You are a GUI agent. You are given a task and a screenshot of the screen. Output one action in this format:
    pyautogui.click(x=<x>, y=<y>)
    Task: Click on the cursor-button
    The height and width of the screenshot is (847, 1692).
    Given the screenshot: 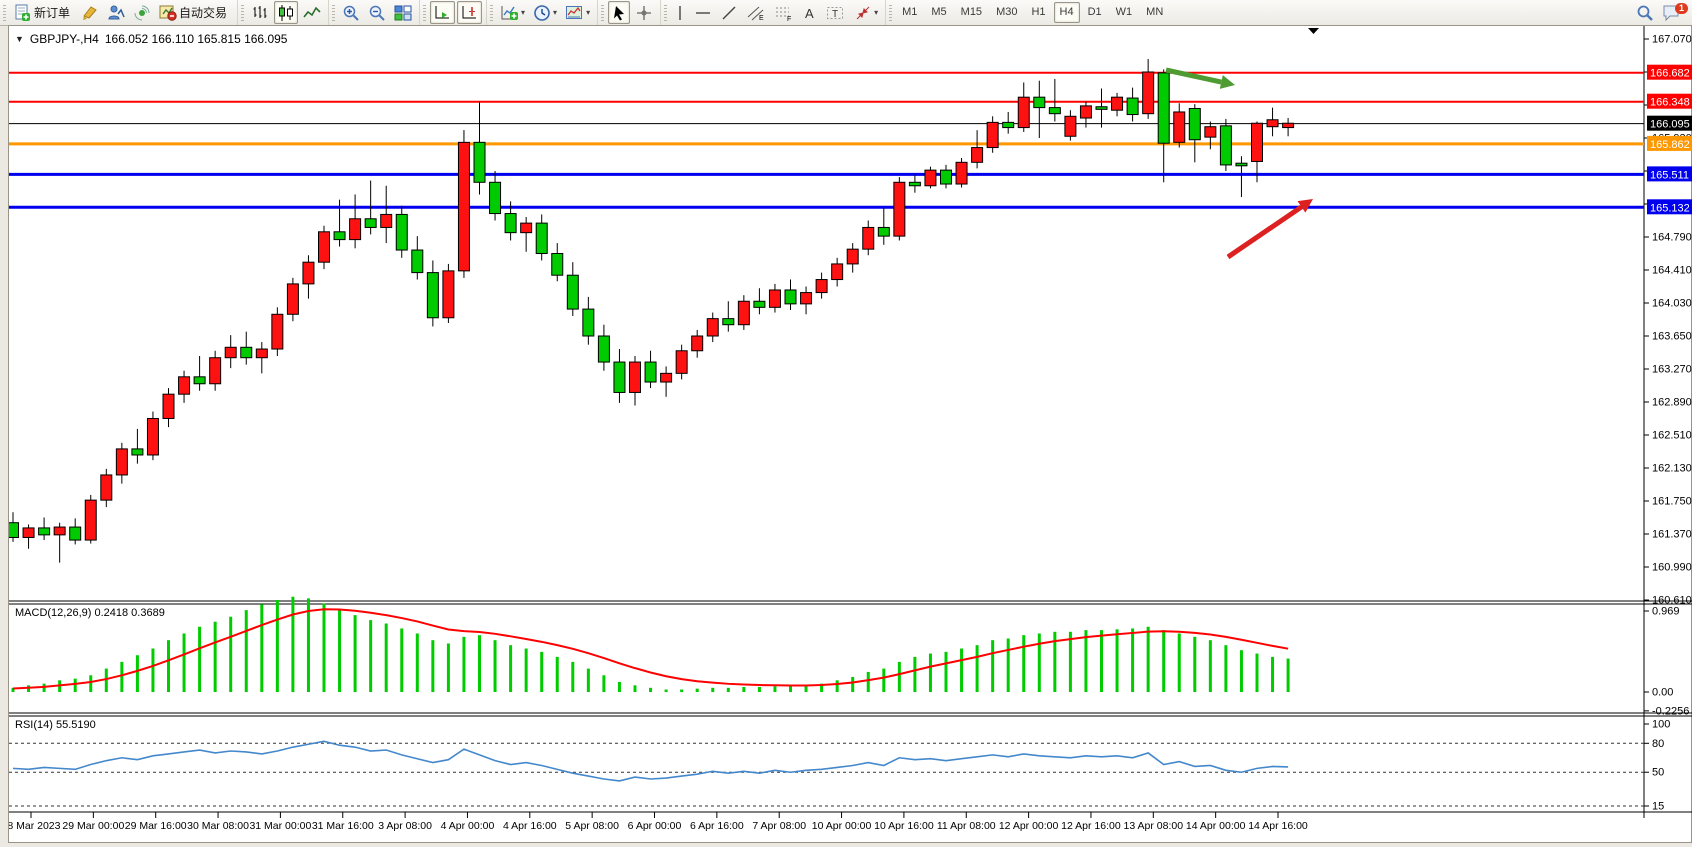 What is the action you would take?
    pyautogui.click(x=619, y=12)
    